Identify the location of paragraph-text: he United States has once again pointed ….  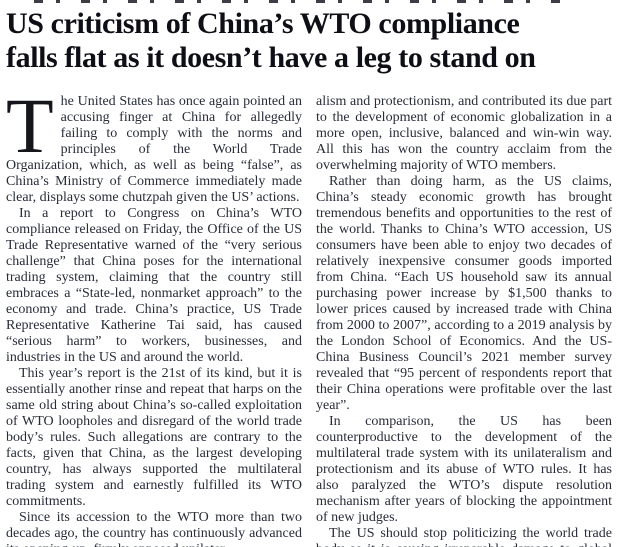
(154, 149).